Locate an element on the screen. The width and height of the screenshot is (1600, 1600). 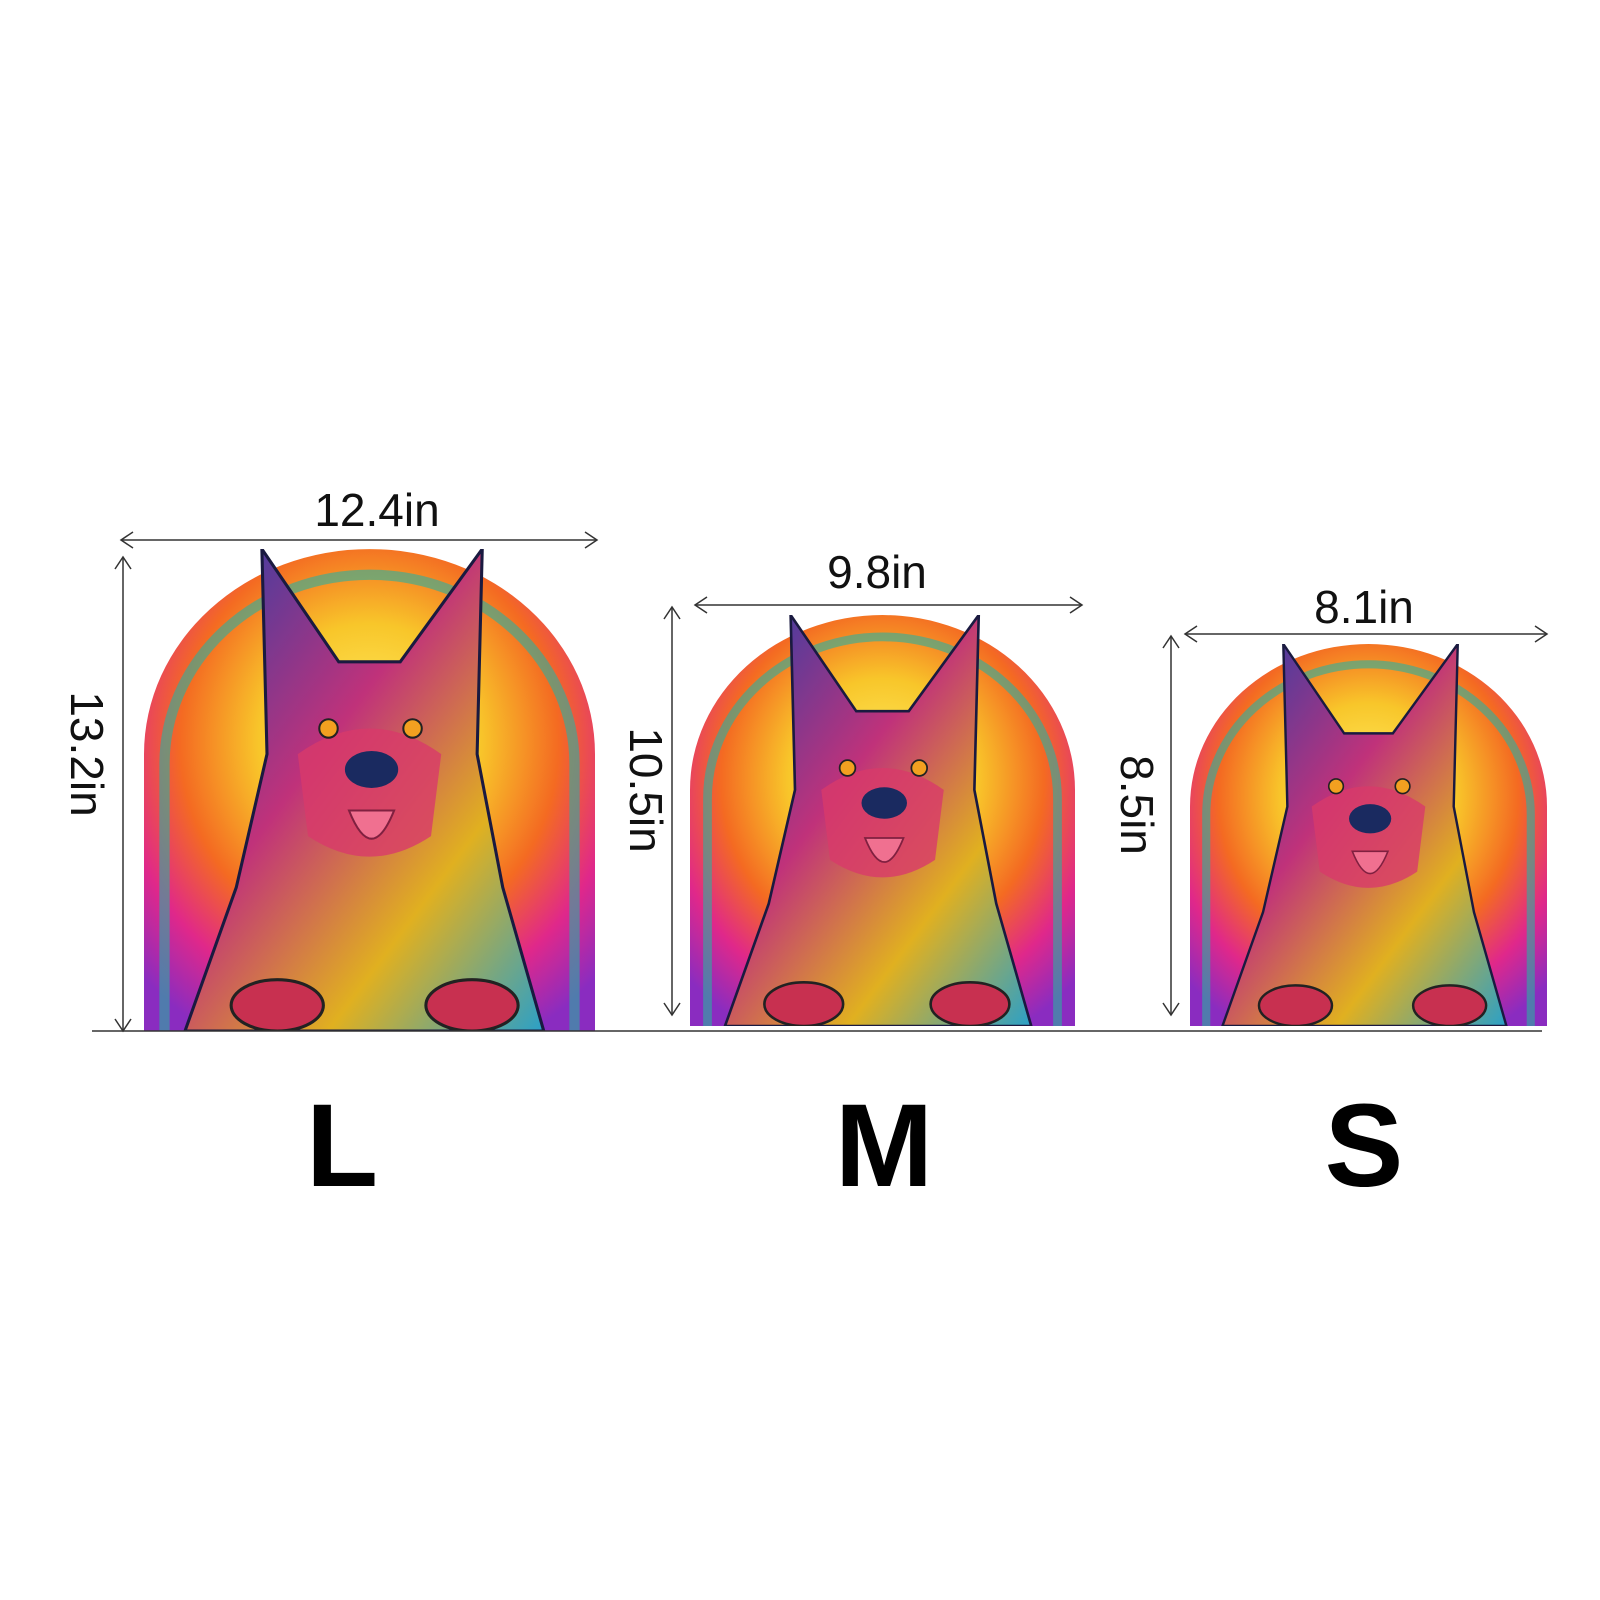
width-arrow-medium is located at coordinates (888, 605).